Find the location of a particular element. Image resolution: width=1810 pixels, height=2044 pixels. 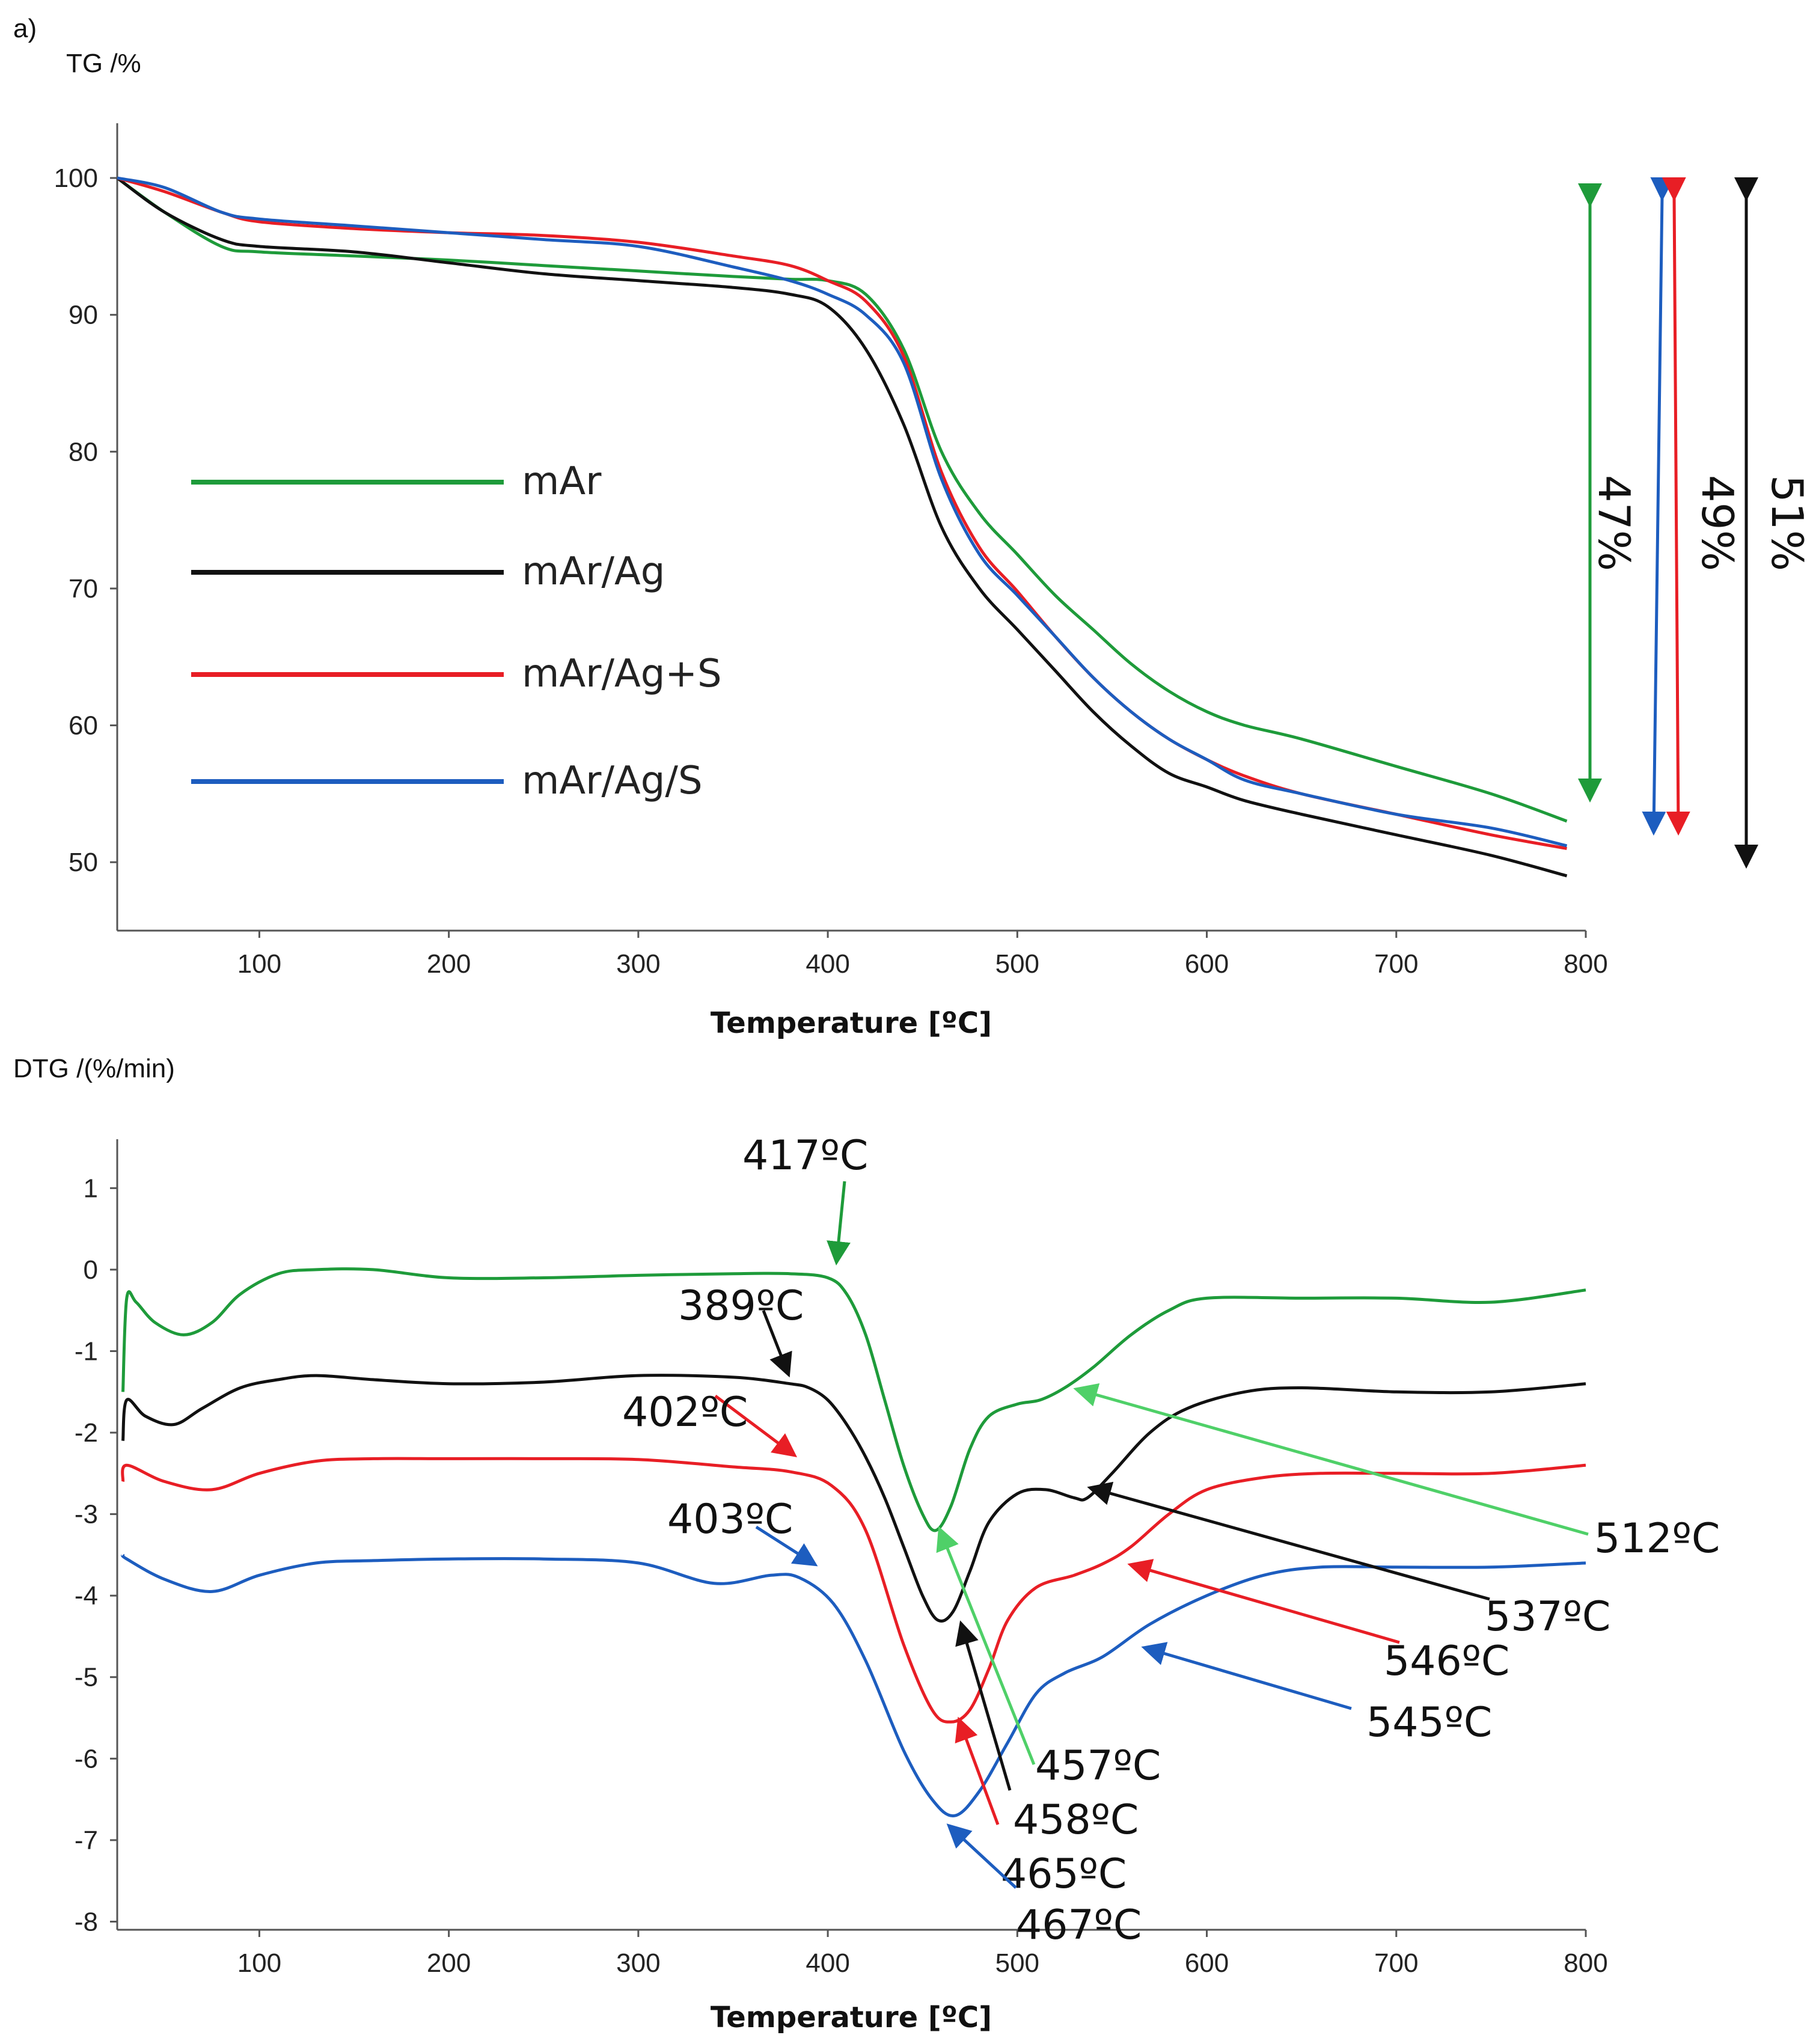

dtg-x-axis-label: Temperature [ºC] is located at coordinates (851, 2018).